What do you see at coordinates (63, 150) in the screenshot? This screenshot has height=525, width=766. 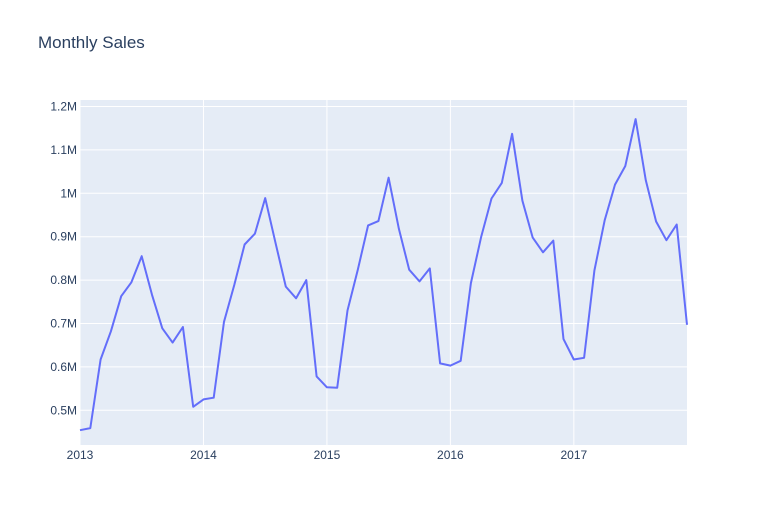 I see `y-tick-label: 1.1M` at bounding box center [63, 150].